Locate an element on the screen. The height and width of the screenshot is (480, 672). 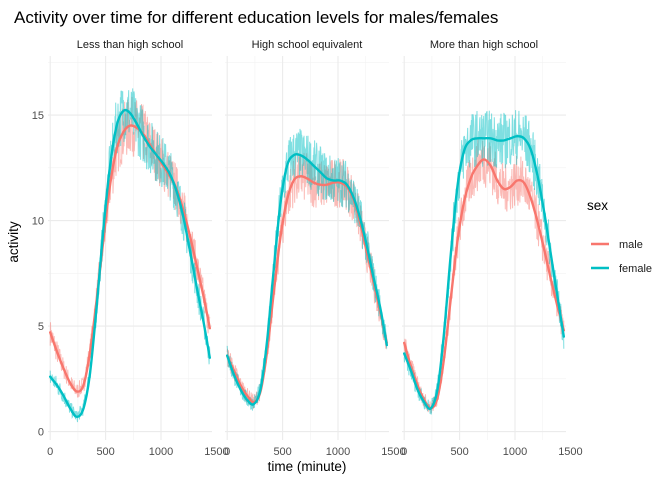
legend: sex male female is located at coordinates (619, 236).